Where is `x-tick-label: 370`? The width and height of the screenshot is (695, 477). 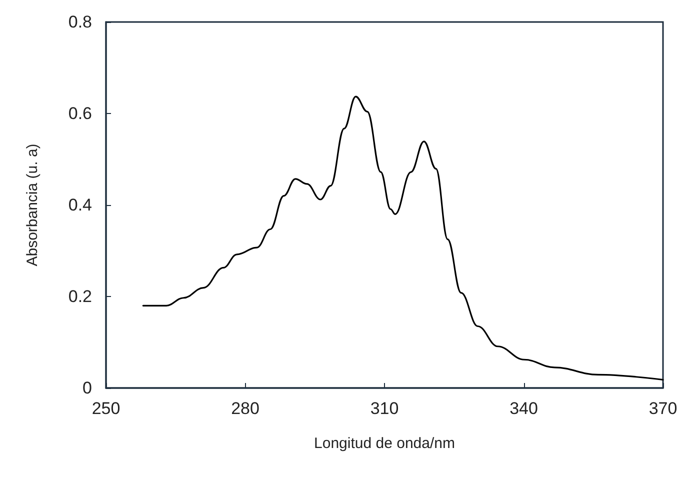 x-tick-label: 370 is located at coordinates (663, 408).